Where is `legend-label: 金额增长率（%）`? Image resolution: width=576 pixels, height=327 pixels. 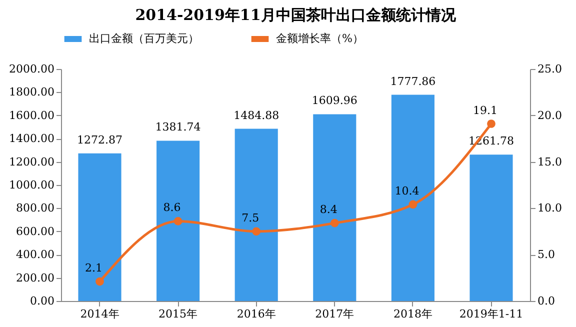 legend-label: 金额增长率（%） is located at coordinates (320, 38).